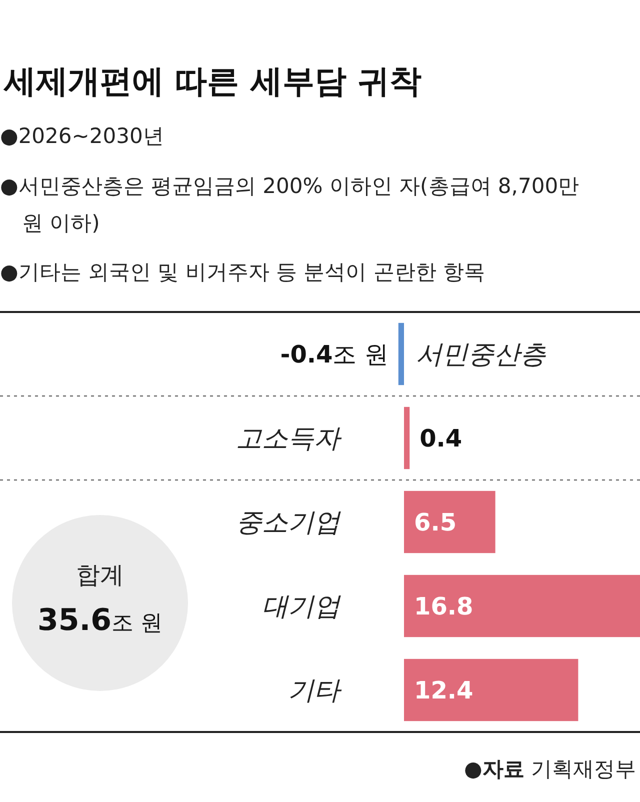  Describe the element at coordinates (82, 136) in the screenshot. I see `text: ●2026~2030년` at that location.